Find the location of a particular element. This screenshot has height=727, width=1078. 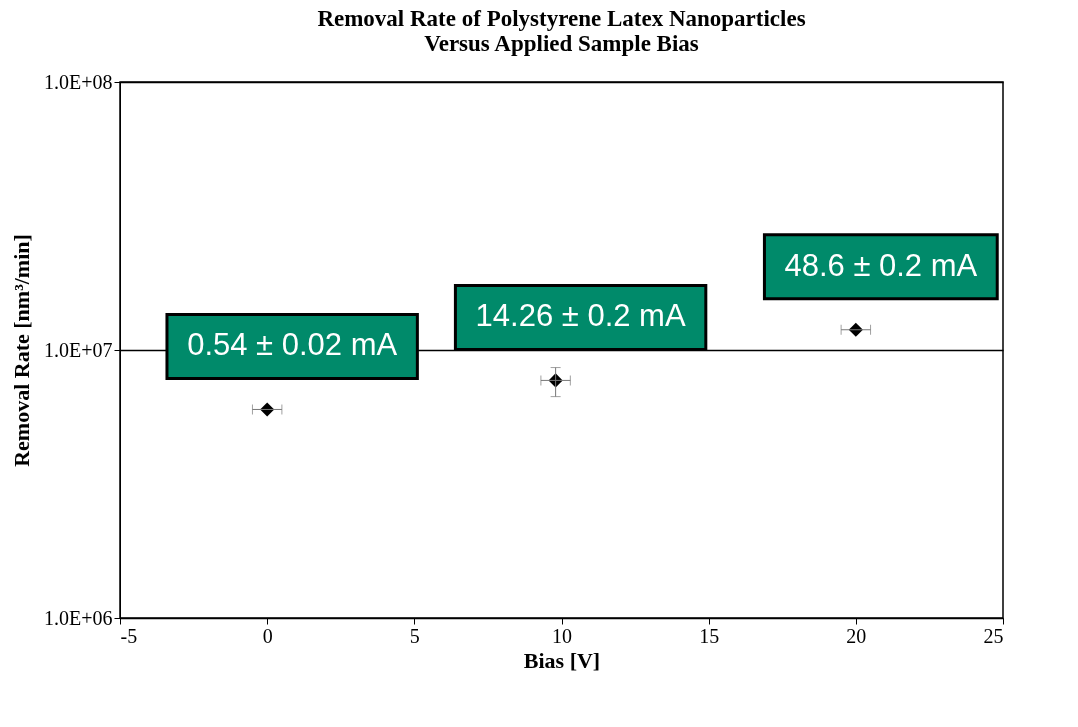

annotation: 14.26 ± 0.2 mA is located at coordinates (580, 316).